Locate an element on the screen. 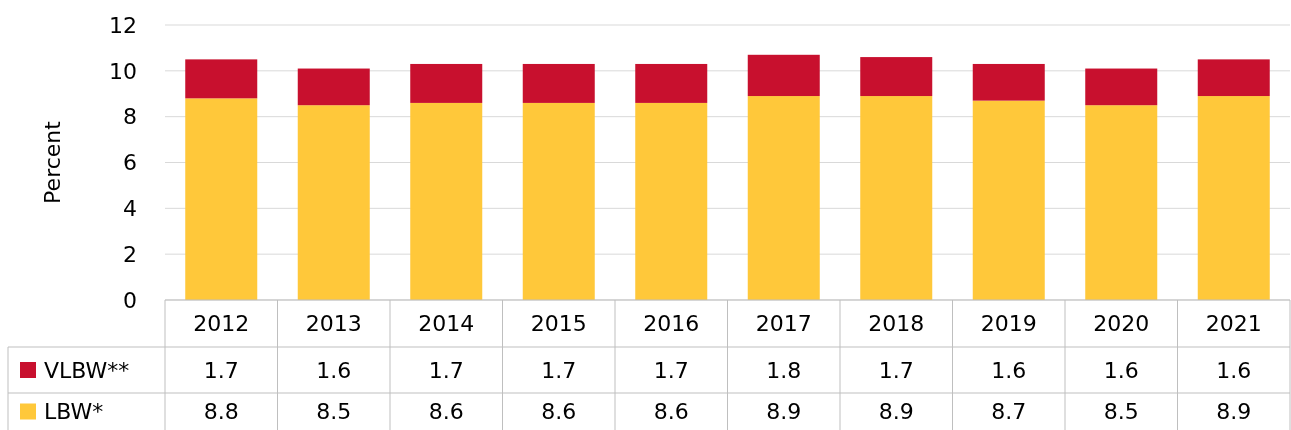 This screenshot has width=1291, height=430. data-label: 8.8 is located at coordinates (221, 412).